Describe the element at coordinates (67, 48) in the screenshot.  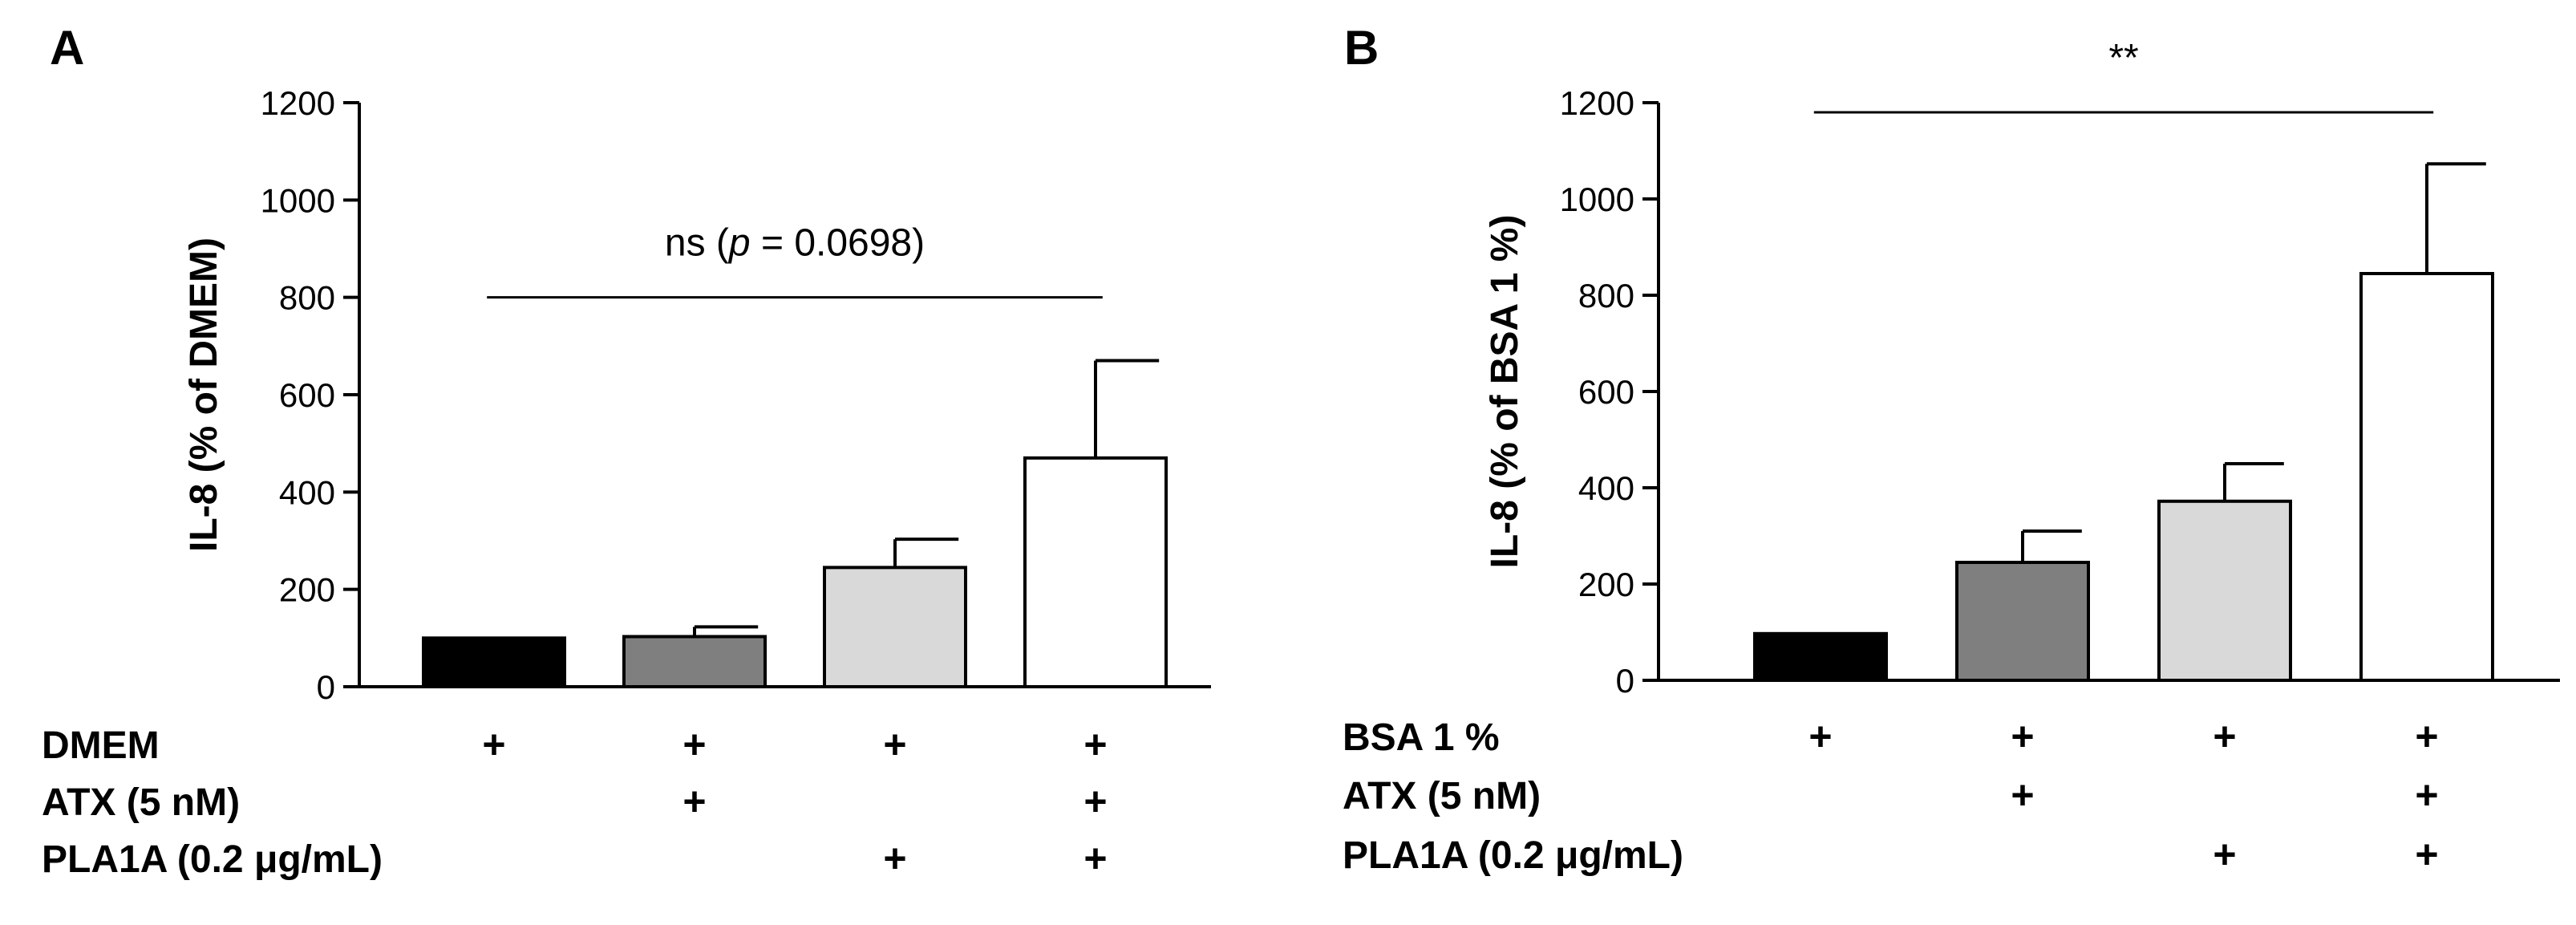
I see `panel-letter: A` at that location.